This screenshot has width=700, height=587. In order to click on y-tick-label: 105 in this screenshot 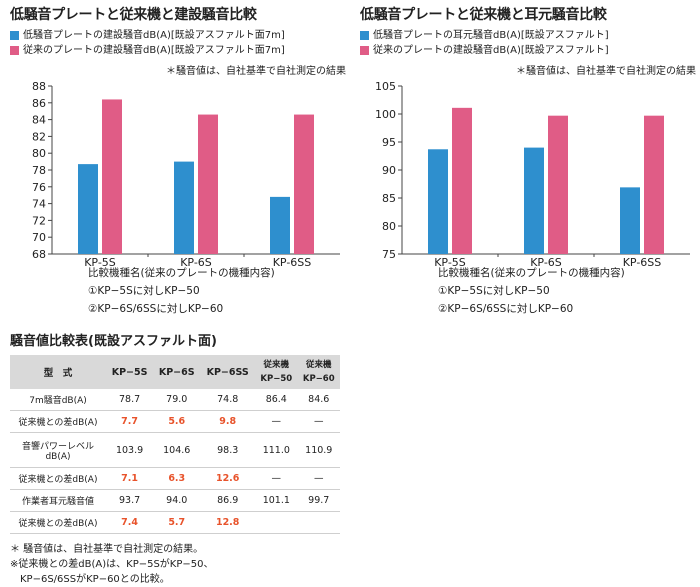, I will do `click(385, 86)`.